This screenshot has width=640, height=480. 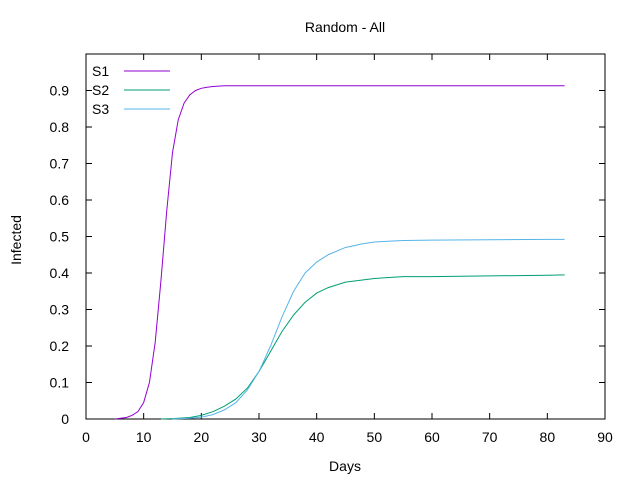 What do you see at coordinates (375, 437) in the screenshot?
I see `x-tick-label: 50` at bounding box center [375, 437].